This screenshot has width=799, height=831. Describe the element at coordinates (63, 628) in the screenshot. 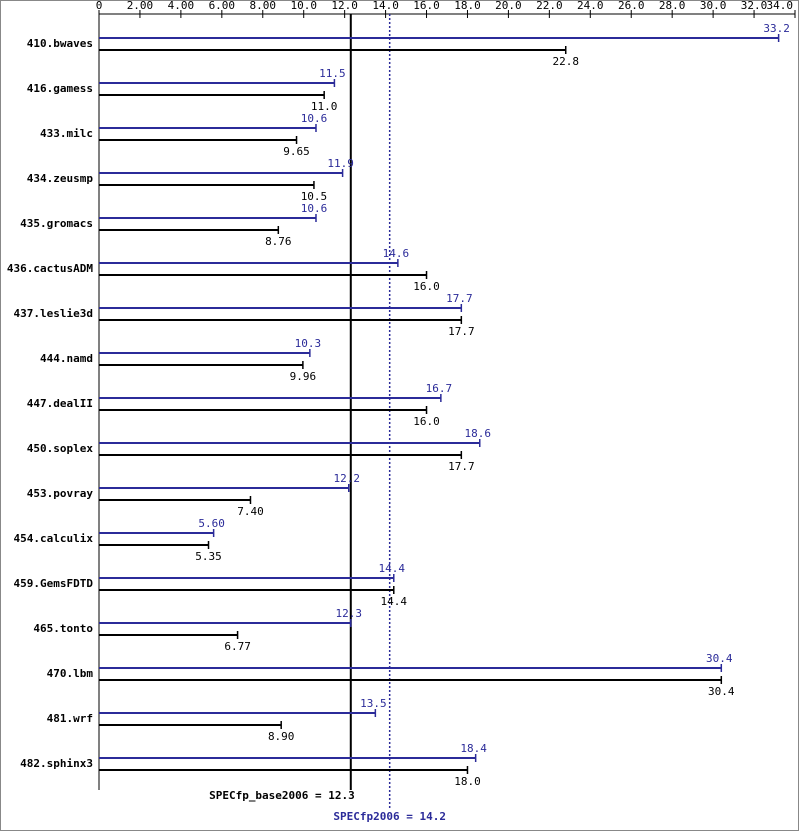

I see `category-label: 465.tonto` at that location.